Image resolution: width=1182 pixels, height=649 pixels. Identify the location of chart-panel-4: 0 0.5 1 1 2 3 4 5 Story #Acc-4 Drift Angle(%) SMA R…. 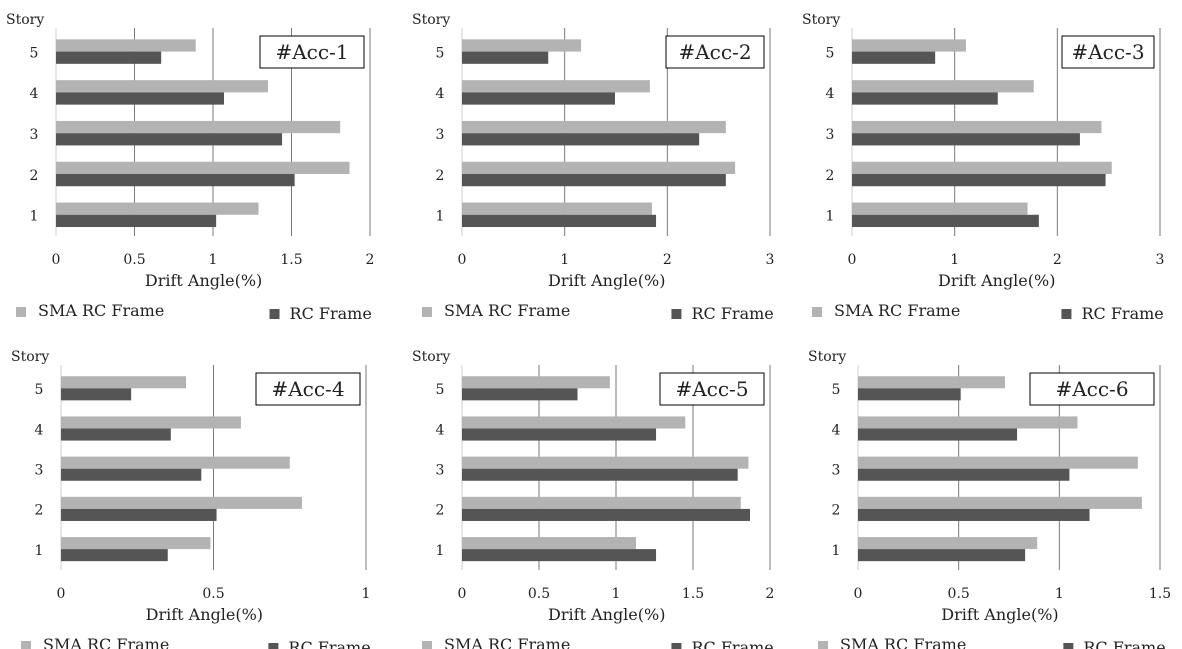
(191, 499).